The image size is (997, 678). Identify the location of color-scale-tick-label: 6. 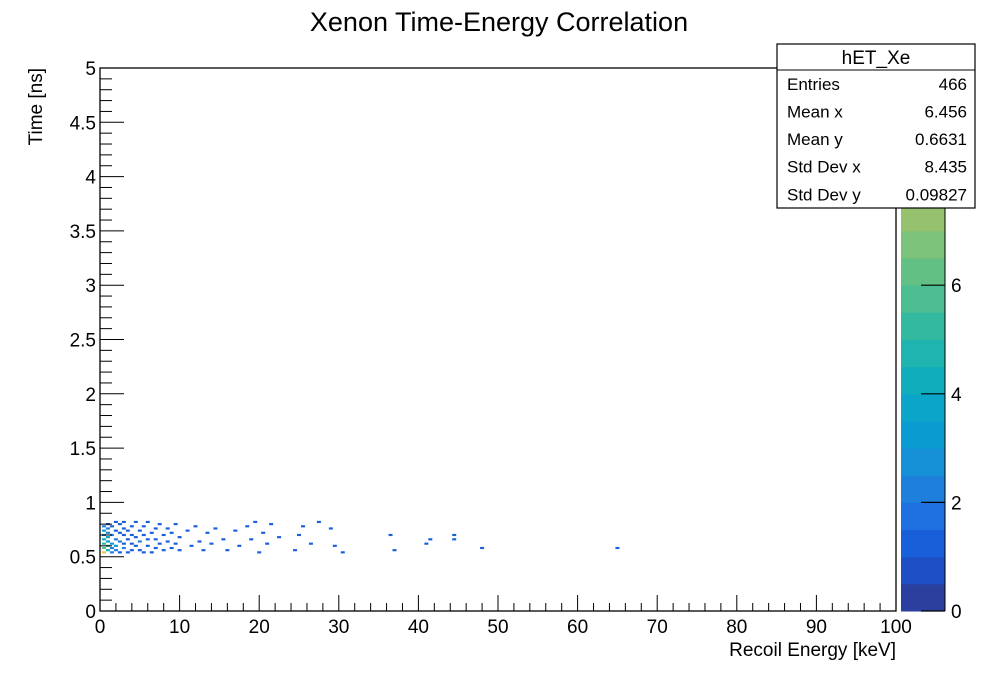
(956, 286).